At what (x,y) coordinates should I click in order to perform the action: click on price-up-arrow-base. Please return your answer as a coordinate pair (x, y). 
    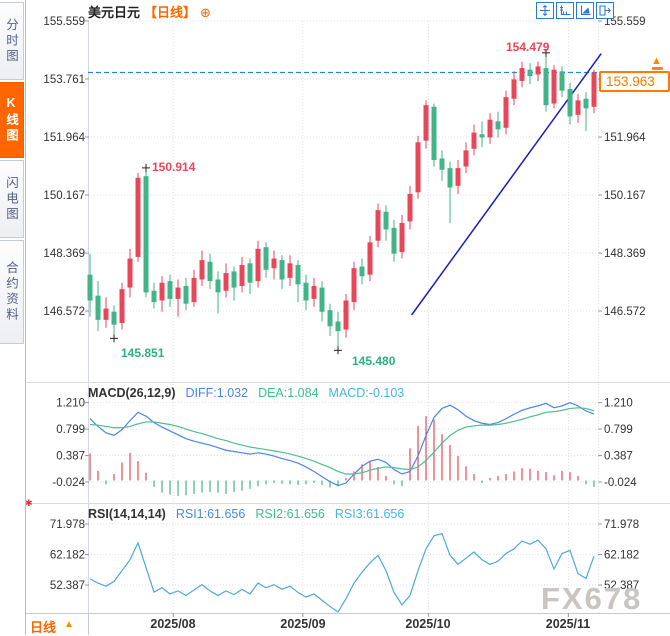
    Looking at the image, I should click on (657, 68).